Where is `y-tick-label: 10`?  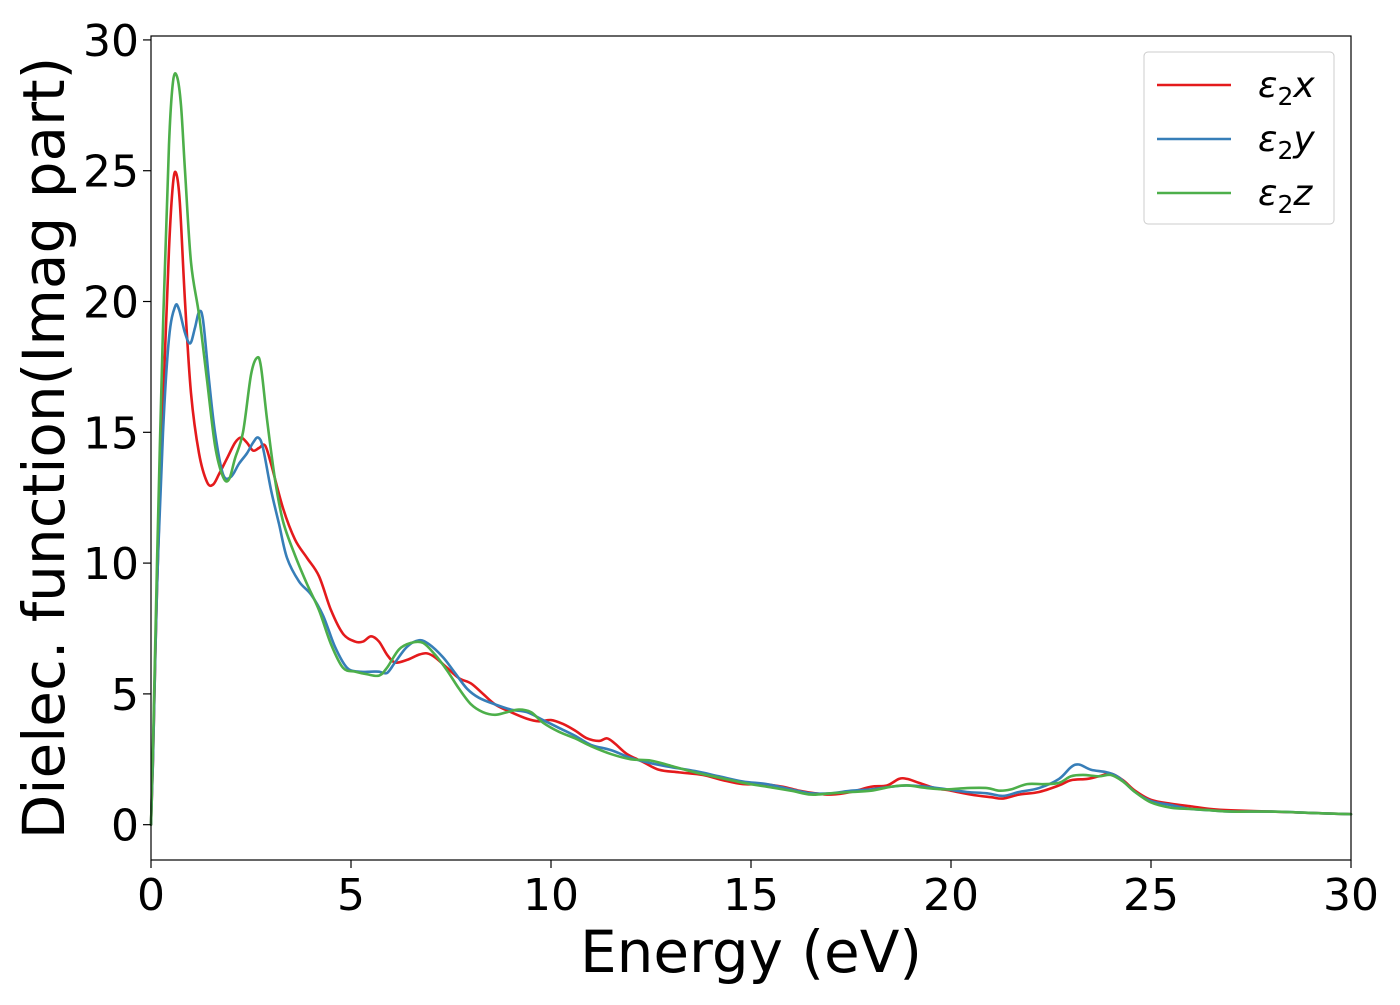
y-tick-label: 10 is located at coordinates (111, 564).